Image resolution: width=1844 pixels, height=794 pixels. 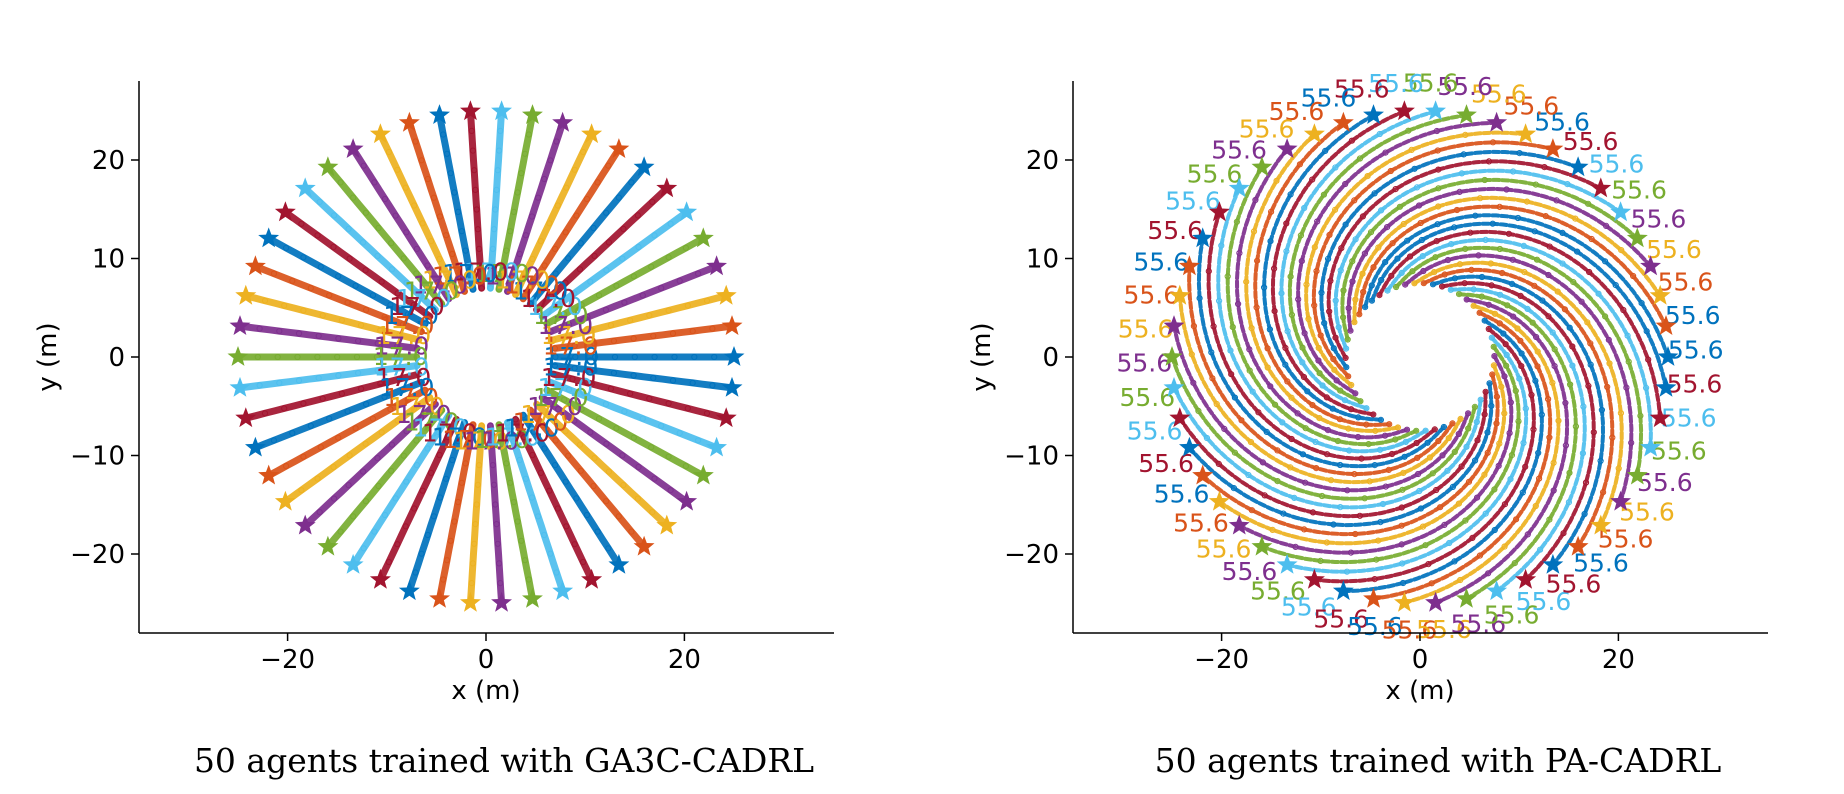 What do you see at coordinates (1161, 261) in the screenshot?
I see `time-label: 55.6` at bounding box center [1161, 261].